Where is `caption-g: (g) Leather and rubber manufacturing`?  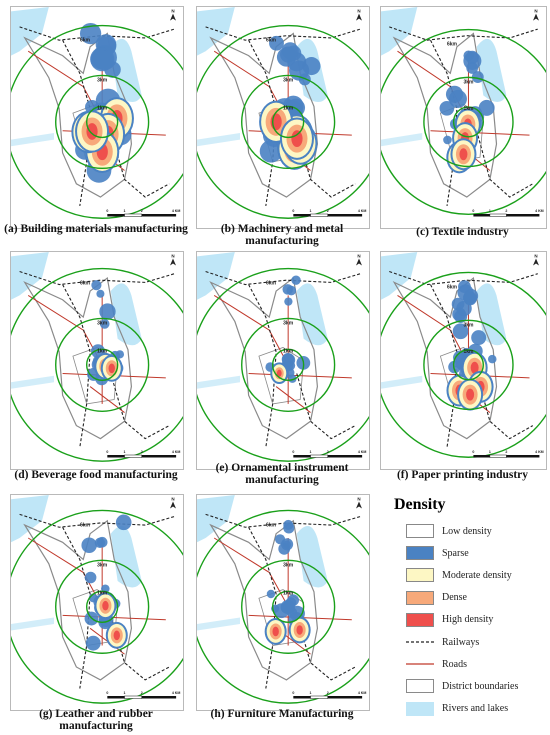
caption-g: (g) Leather and rubber manufacturing is located at coordinates (96, 720).